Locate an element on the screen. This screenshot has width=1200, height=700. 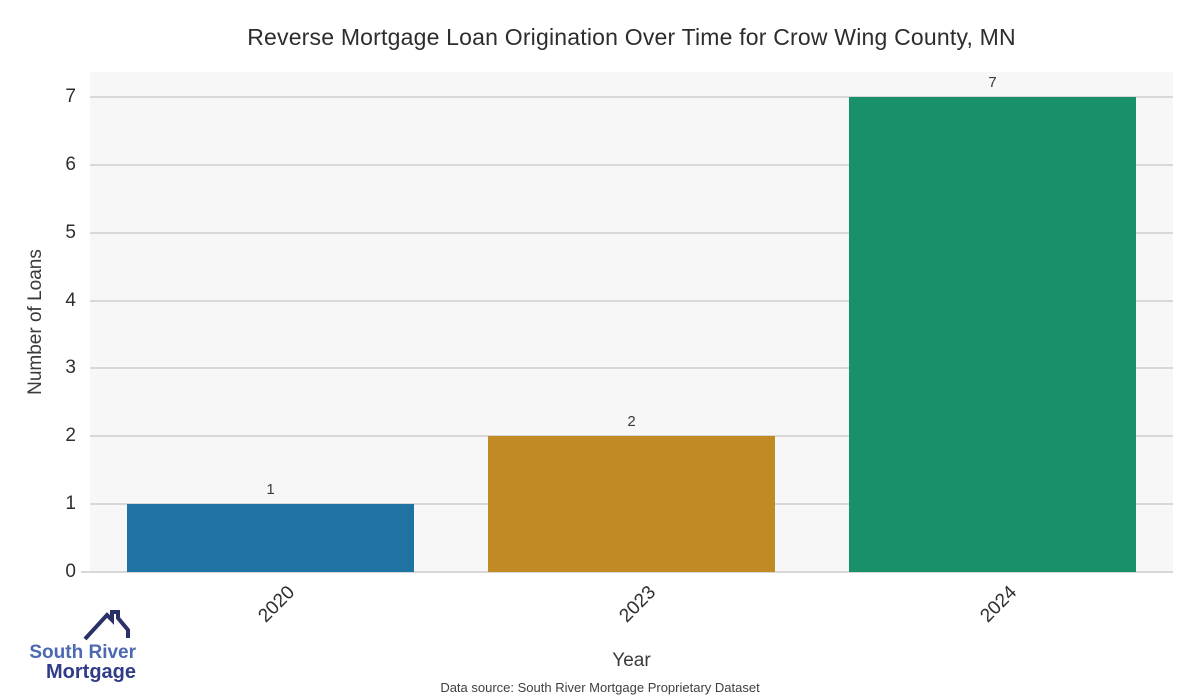
bar-2023 is located at coordinates (631, 504).